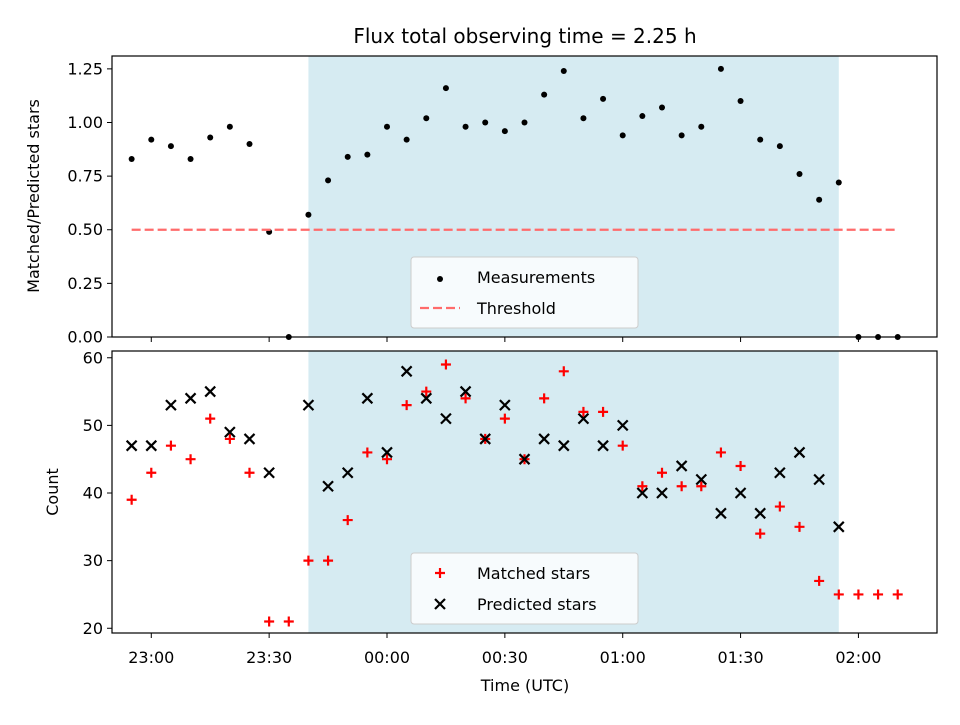 This screenshot has height=725, width=960. What do you see at coordinates (537, 604) in the screenshot?
I see `legend-label: Predicted stars` at bounding box center [537, 604].